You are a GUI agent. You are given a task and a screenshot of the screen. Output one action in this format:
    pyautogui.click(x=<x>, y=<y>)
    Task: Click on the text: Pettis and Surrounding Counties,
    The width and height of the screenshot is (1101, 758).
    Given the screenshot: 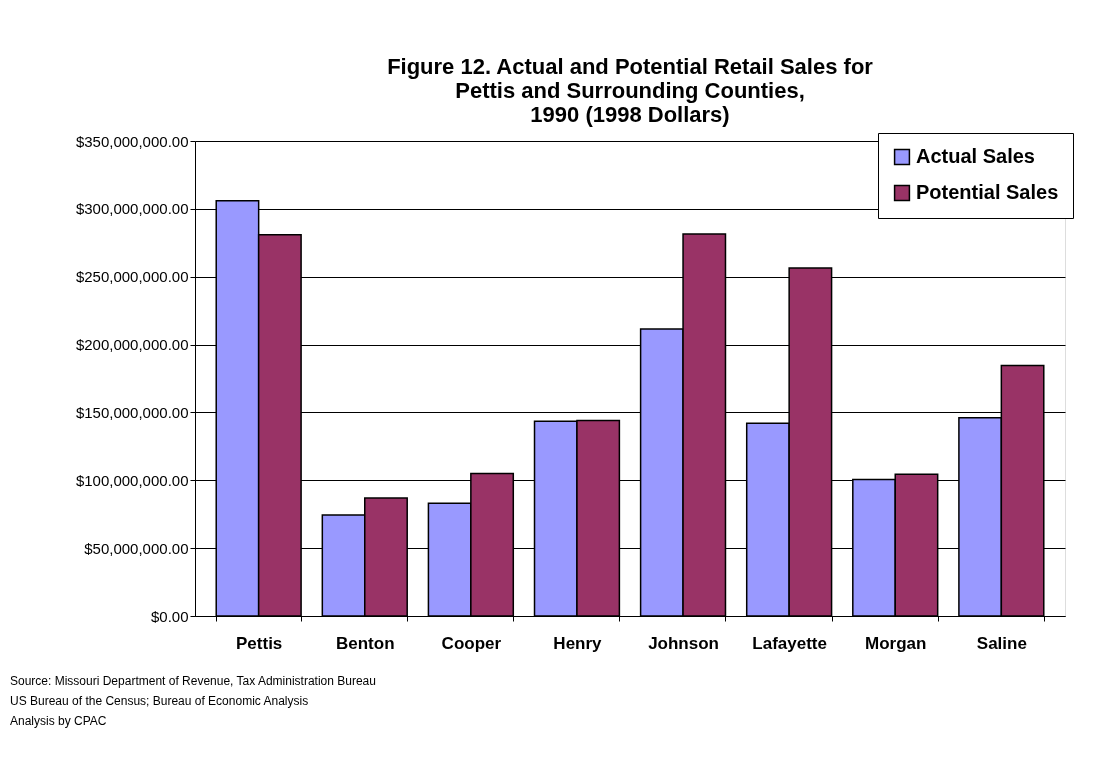 What is the action you would take?
    pyautogui.click(x=630, y=90)
    